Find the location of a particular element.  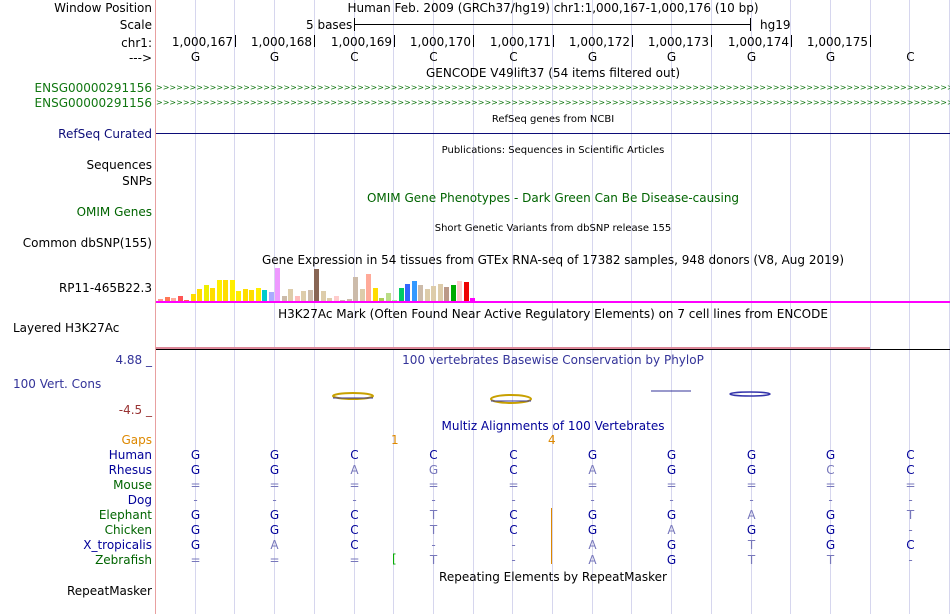

dbsnp-label: Common dbSNP(155) is located at coordinates (87, 243).